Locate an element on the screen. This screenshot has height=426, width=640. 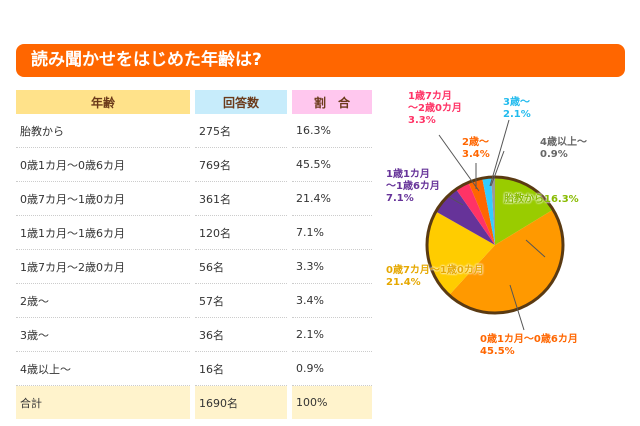
slice-label: 1歳1カ月 ～1歳6カ月 7.1% is located at coordinates (413, 186).